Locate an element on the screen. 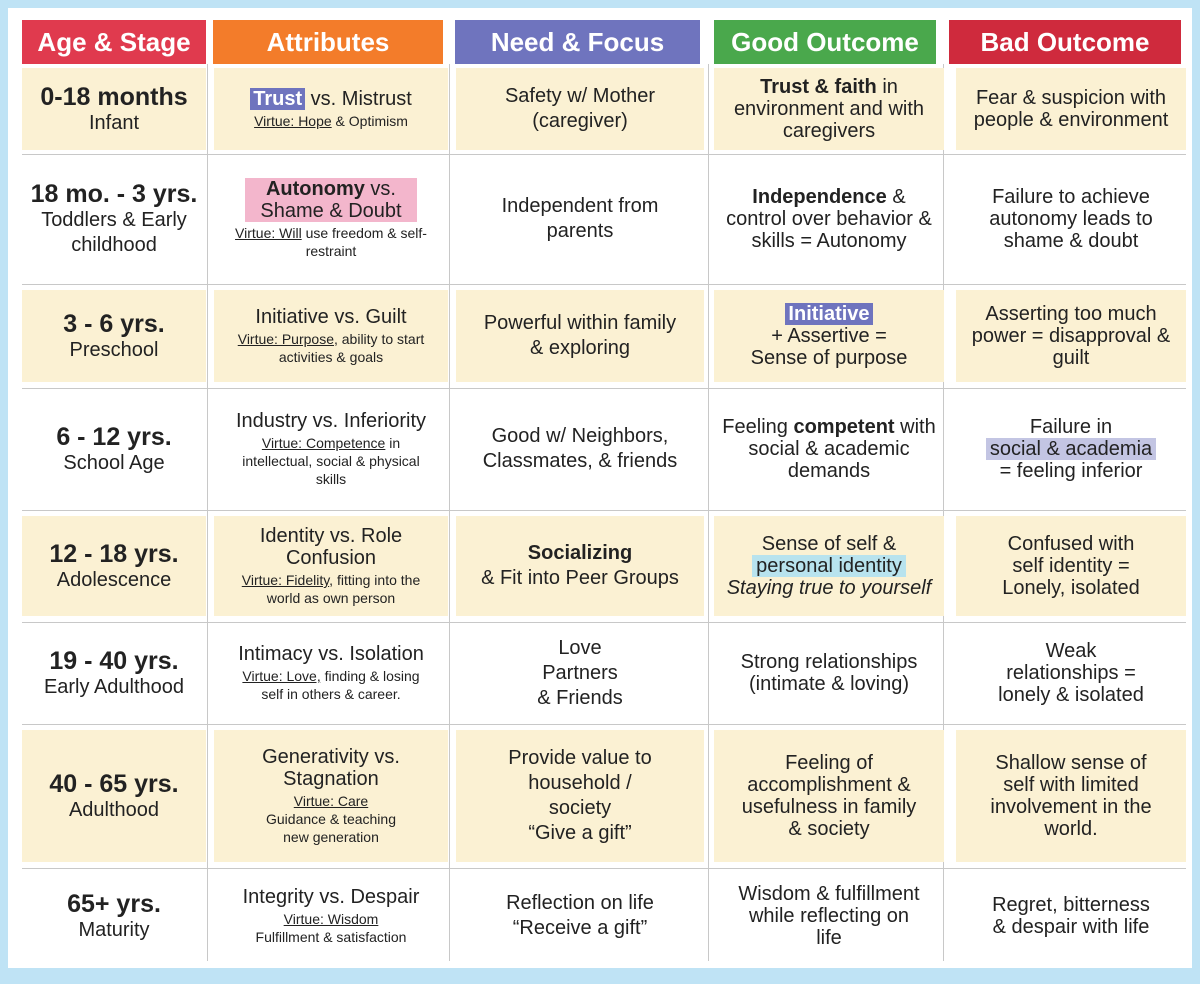 This screenshot has width=1200, height=984. attribute-title: Integrity vs. Despair is located at coordinates (331, 897).